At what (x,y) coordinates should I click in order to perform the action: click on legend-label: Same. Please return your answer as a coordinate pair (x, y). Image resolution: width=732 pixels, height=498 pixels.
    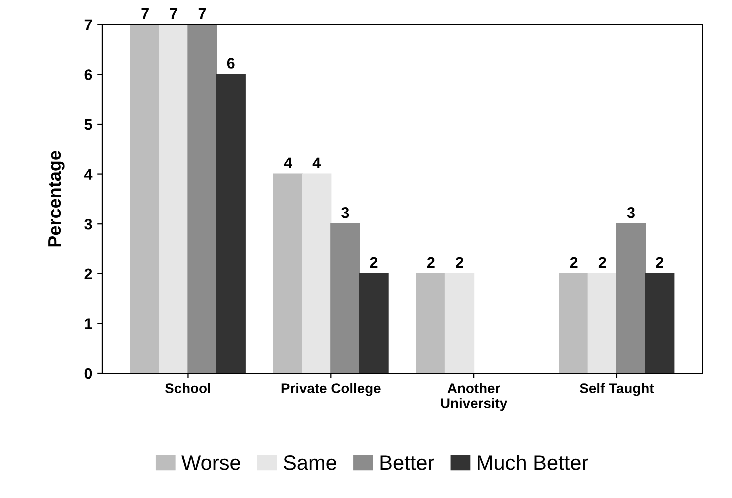
    Looking at the image, I should click on (310, 463).